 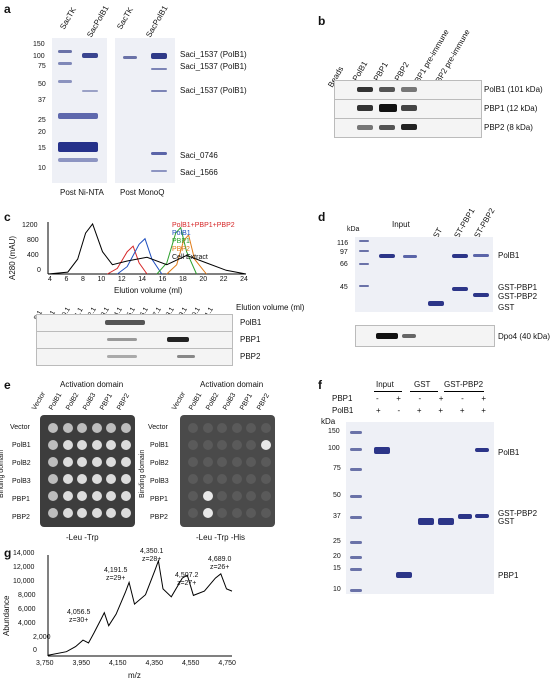 What do you see at coordinates (159, 481) in the screenshot?
I see `row-label: PolB3` at bounding box center [159, 481].